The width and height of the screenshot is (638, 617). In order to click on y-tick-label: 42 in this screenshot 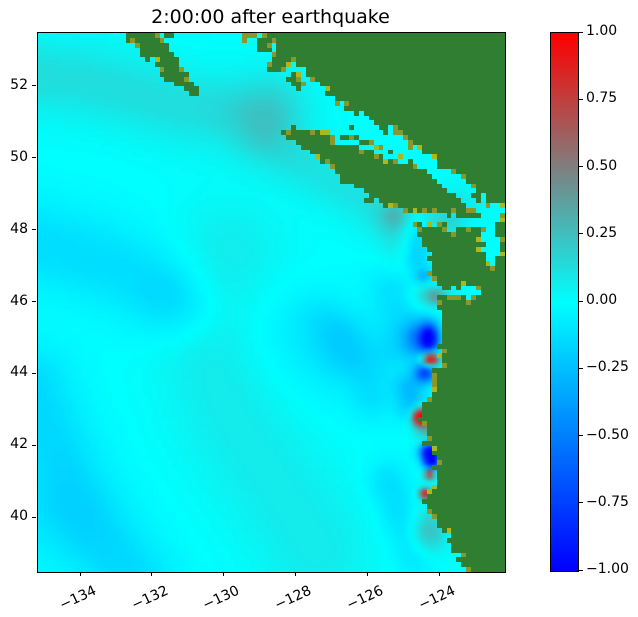, I will do `click(19, 444)`.